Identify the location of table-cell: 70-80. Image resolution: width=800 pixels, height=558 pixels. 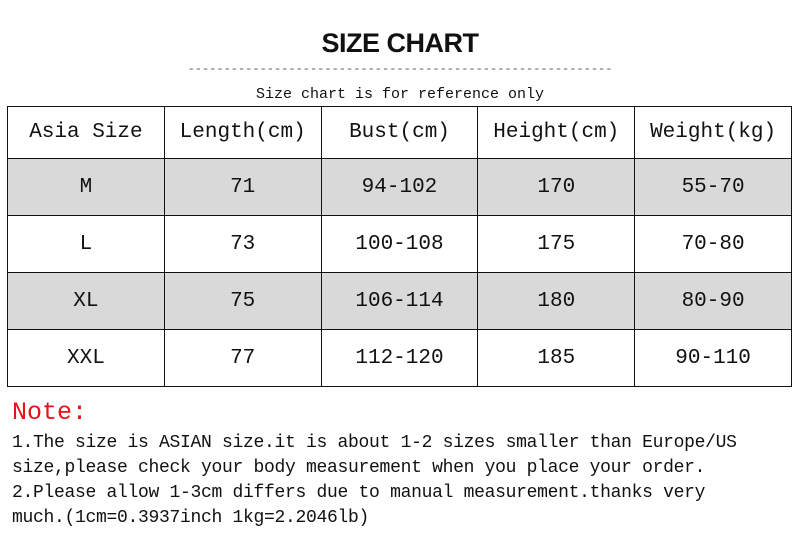
(713, 244).